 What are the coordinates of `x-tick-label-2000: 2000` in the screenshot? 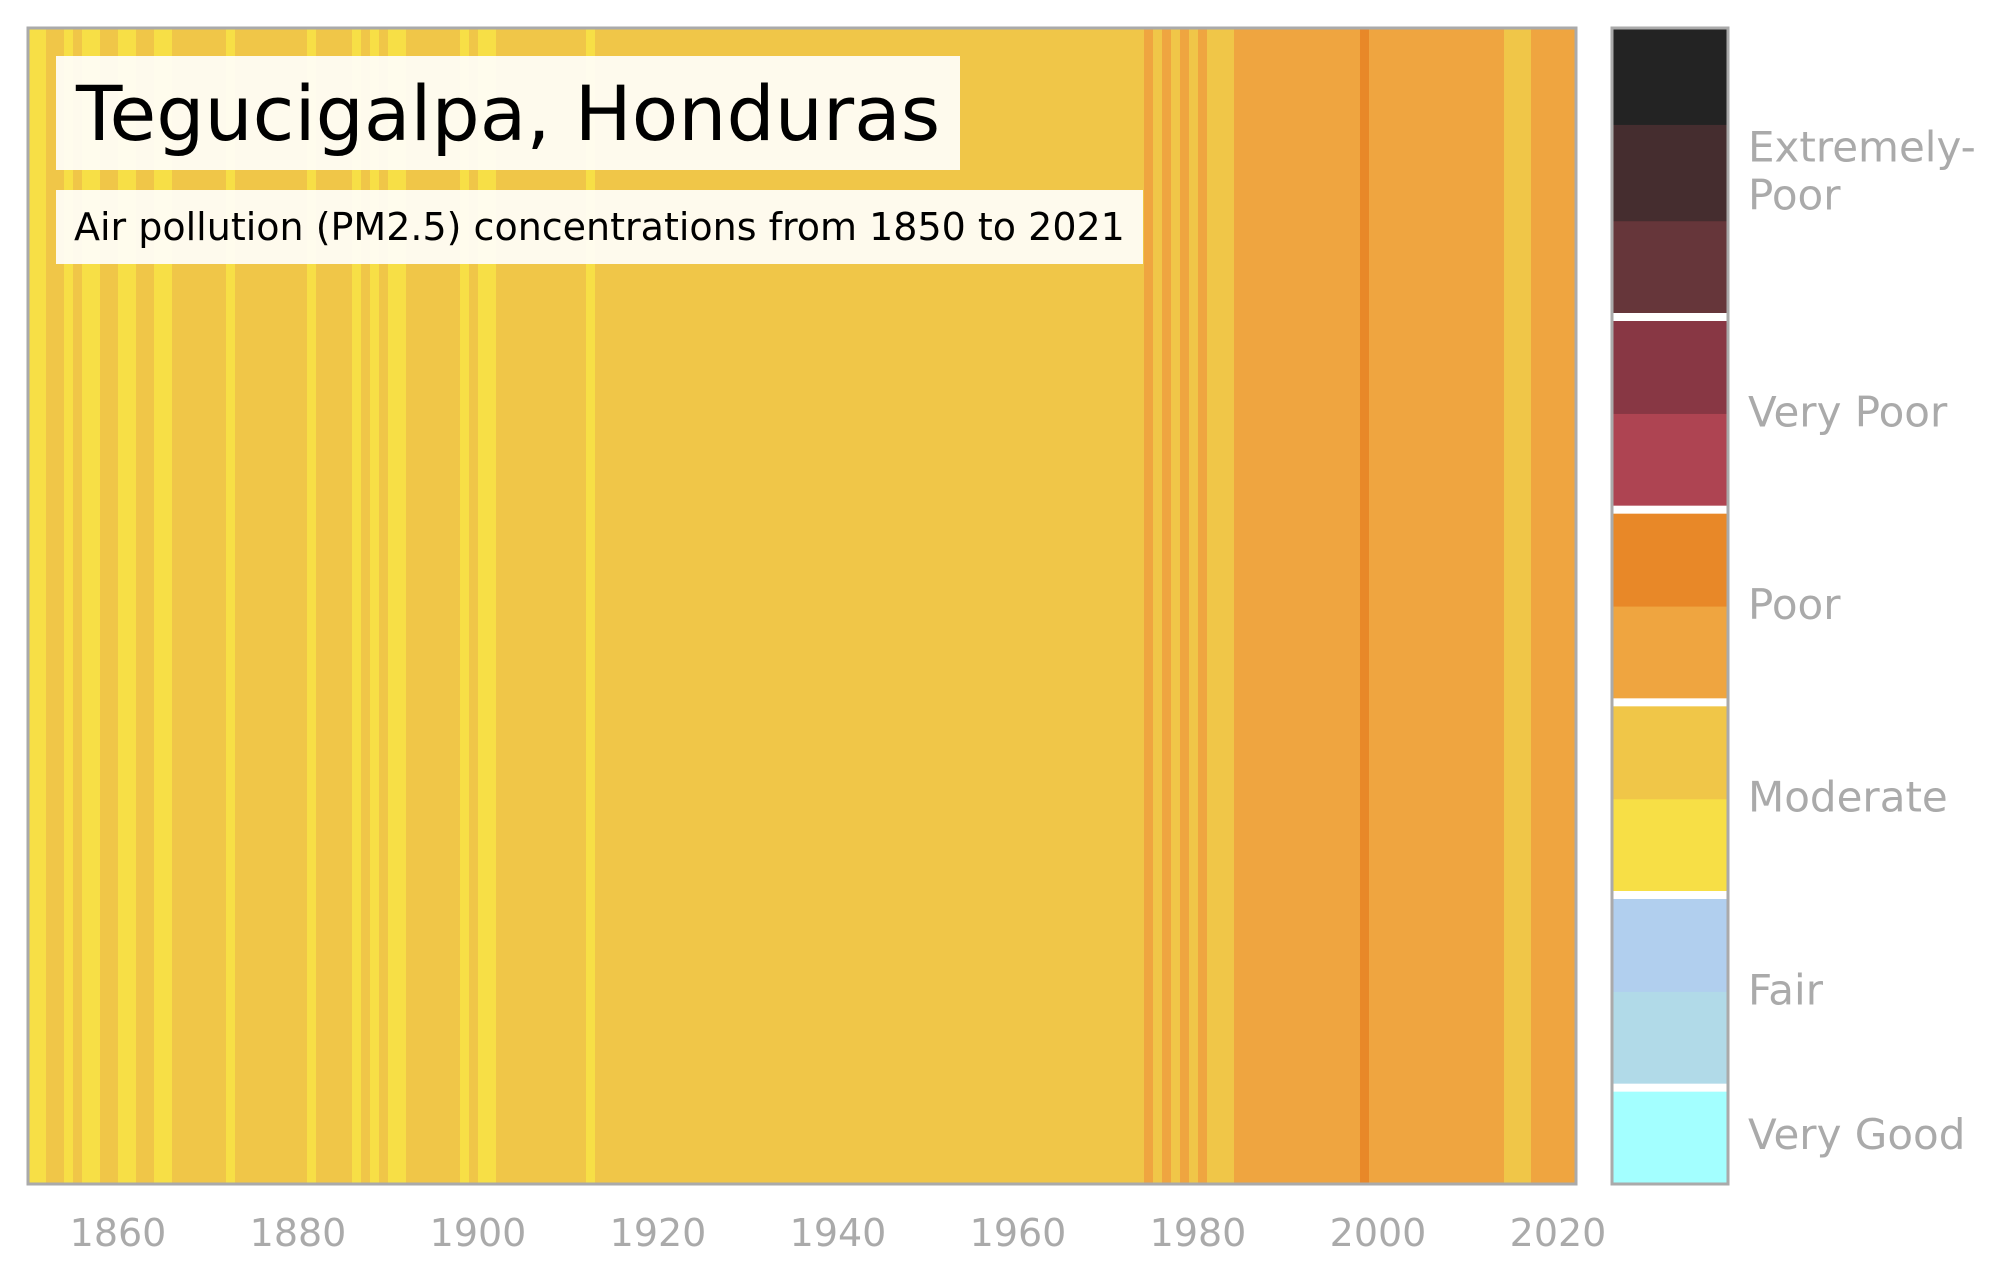 It's located at (1378, 1233).